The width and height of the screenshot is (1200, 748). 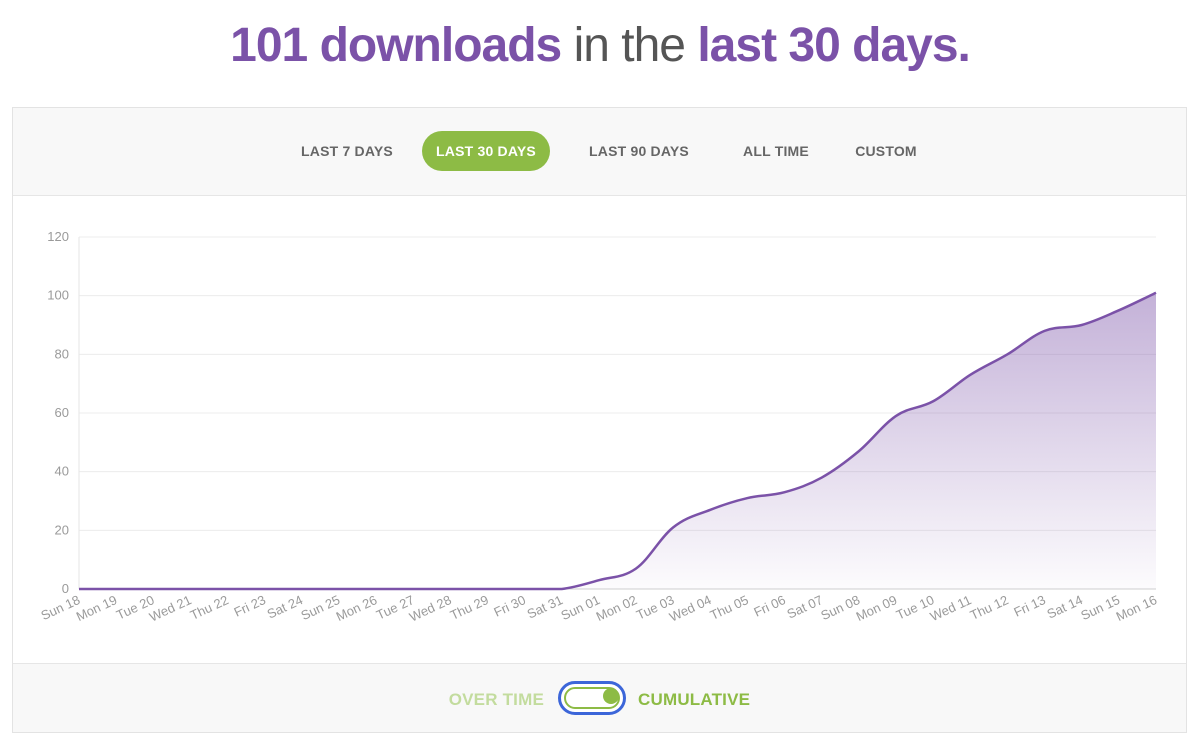 I want to click on cumulative-label: CUMULATIVE, so click(x=694, y=699).